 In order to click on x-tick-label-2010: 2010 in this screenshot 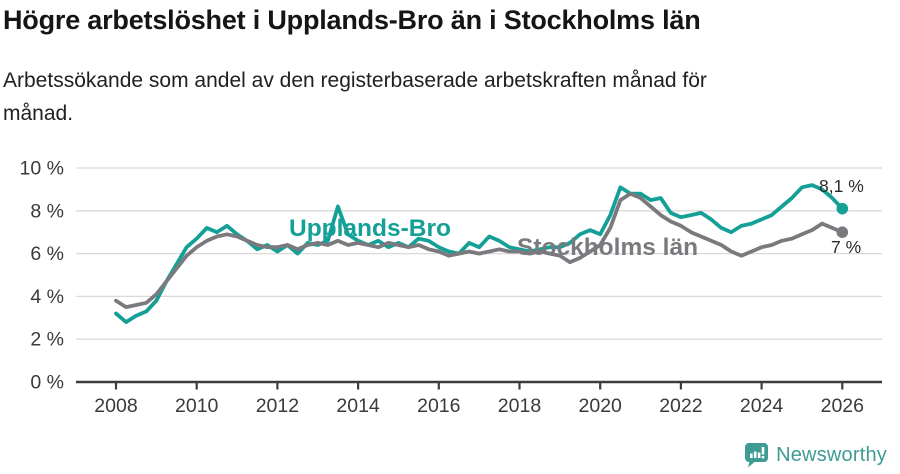, I will do `click(197, 406)`.